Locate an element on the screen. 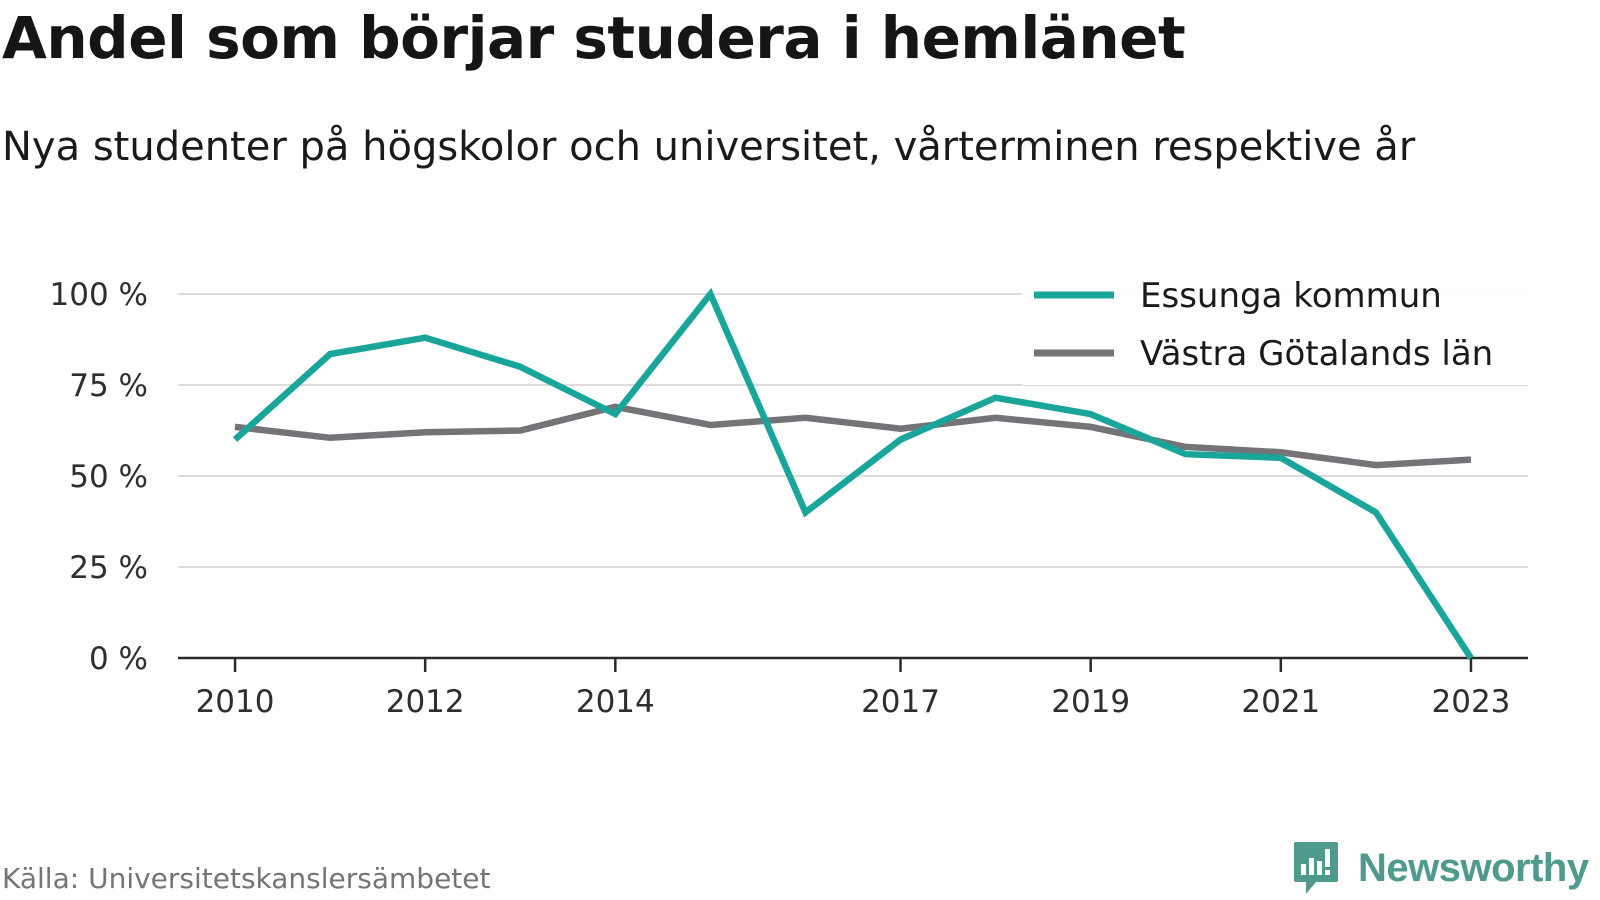  x-tick-label: 2012 is located at coordinates (425, 702).